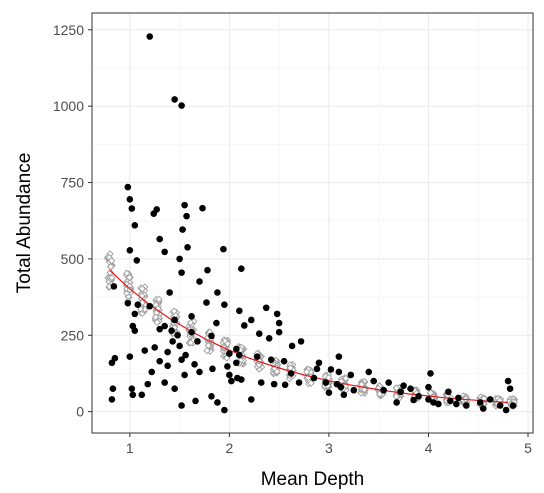 The width and height of the screenshot is (544, 493). Describe the element at coordinates (24, 223) in the screenshot. I see `y-axis-title: Total Abundance` at that location.